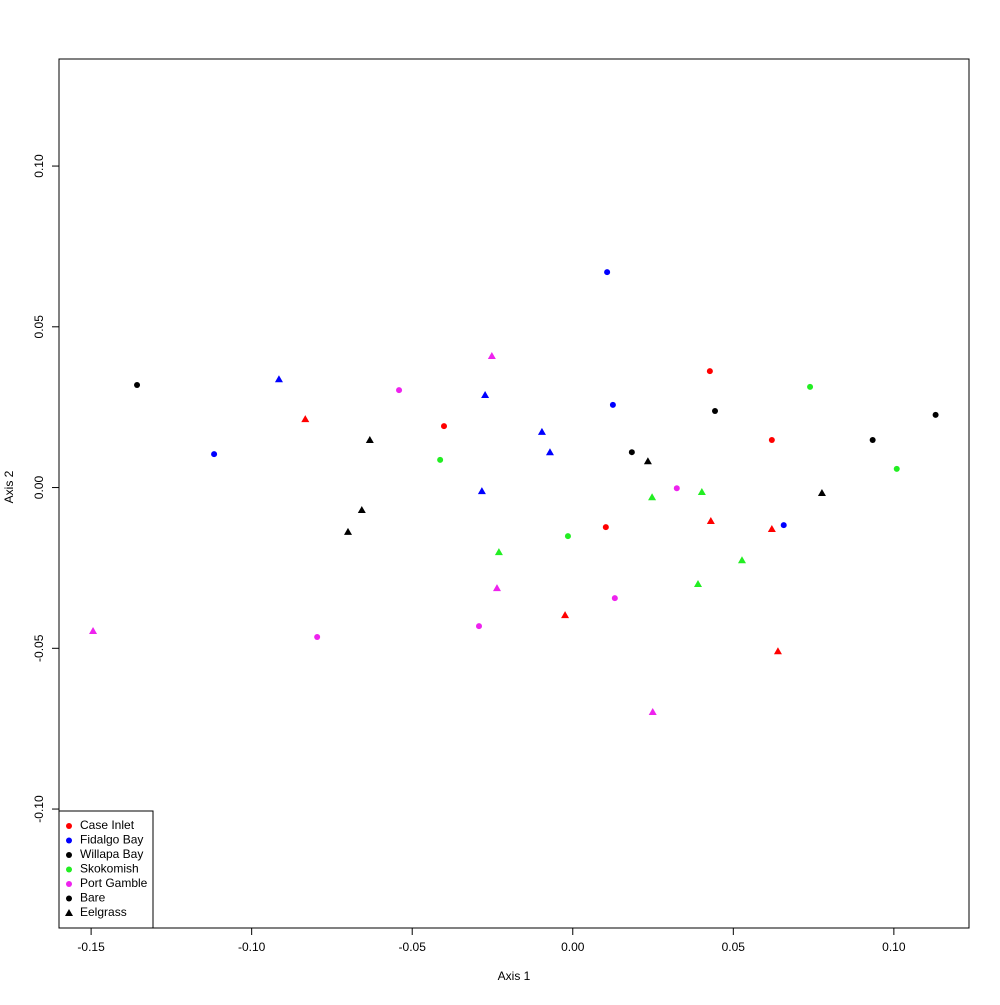 The height and width of the screenshot is (1005, 1000). Describe the element at coordinates (114, 883) in the screenshot. I see `legend-label: Port Gamble` at that location.